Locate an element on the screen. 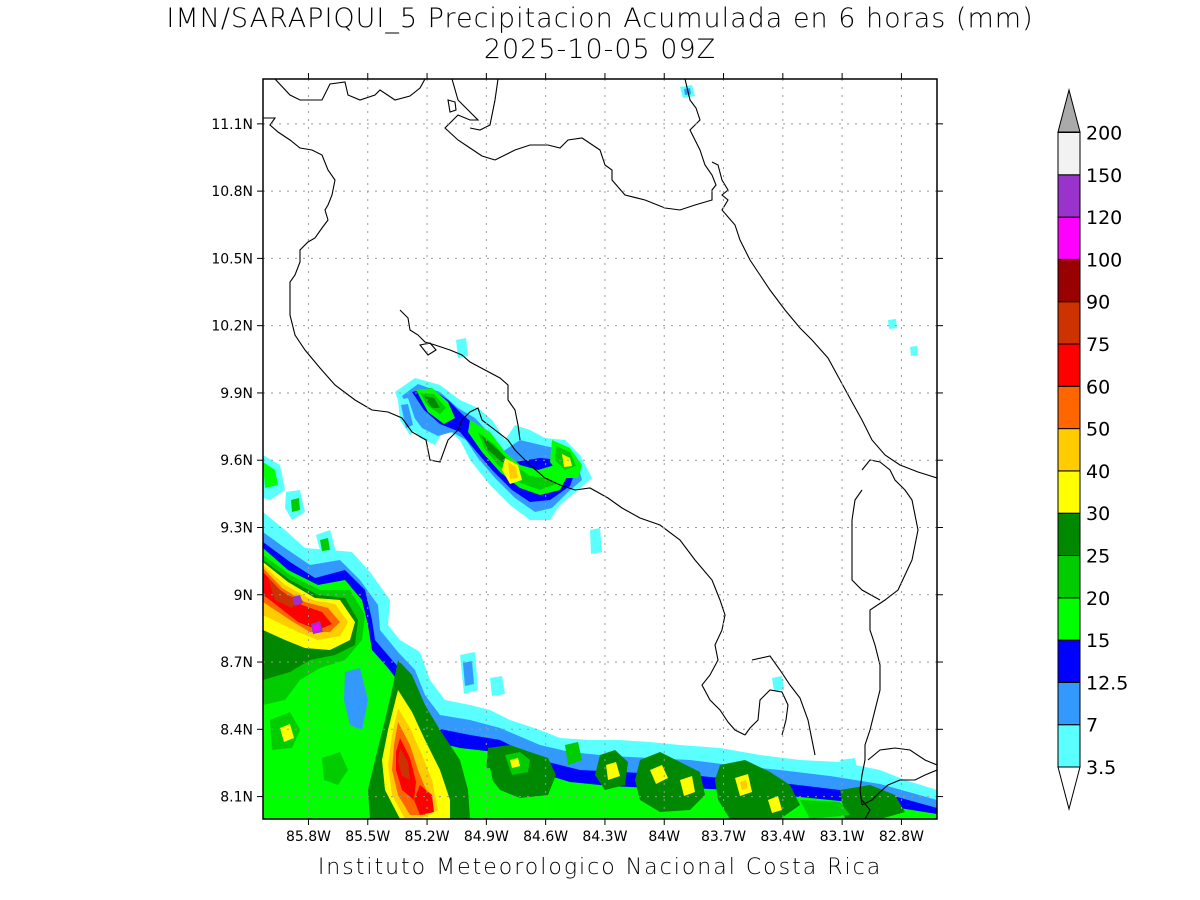  lat-tick-label: 9.6N is located at coordinates (236, 461).